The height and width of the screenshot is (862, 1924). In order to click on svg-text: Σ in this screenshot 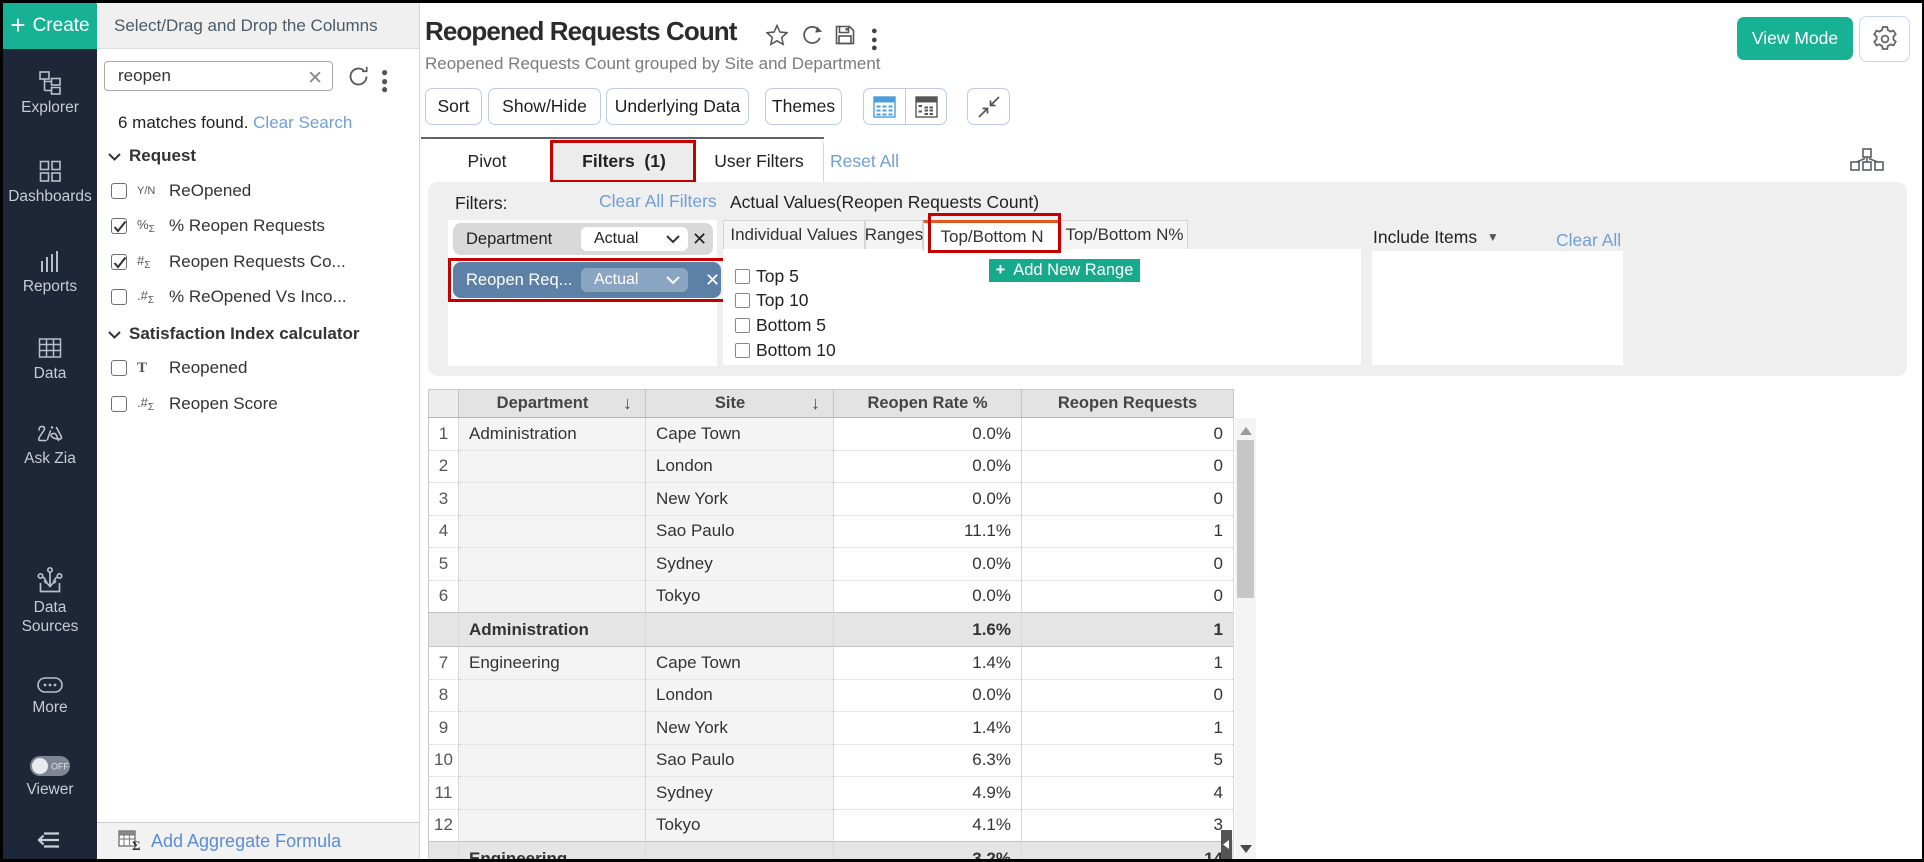, I will do `click(136, 845)`.